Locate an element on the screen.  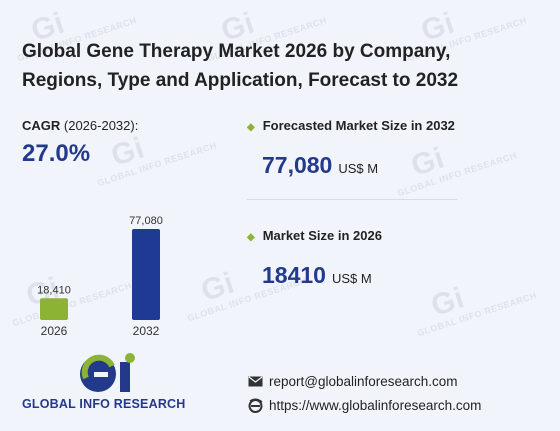
current-value: 18410 is located at coordinates (294, 275).